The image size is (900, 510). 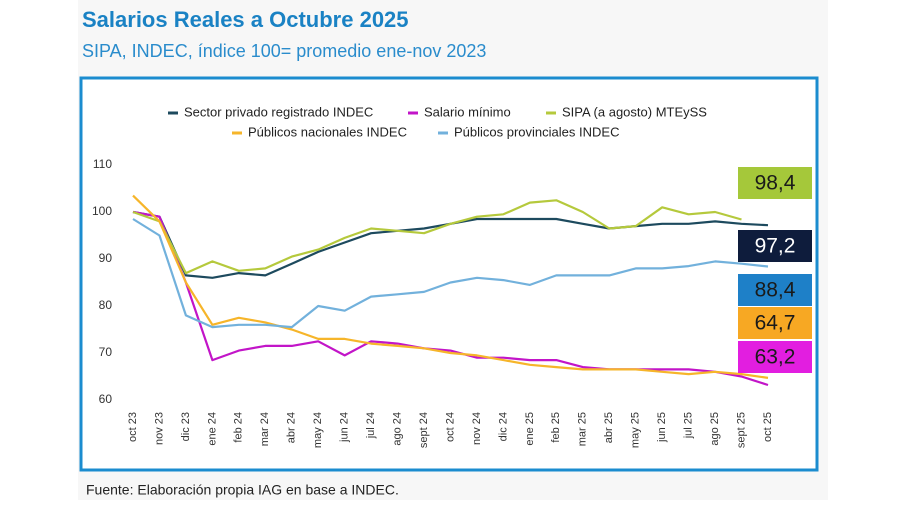 I want to click on value-label: 98,4, so click(x=775, y=183).